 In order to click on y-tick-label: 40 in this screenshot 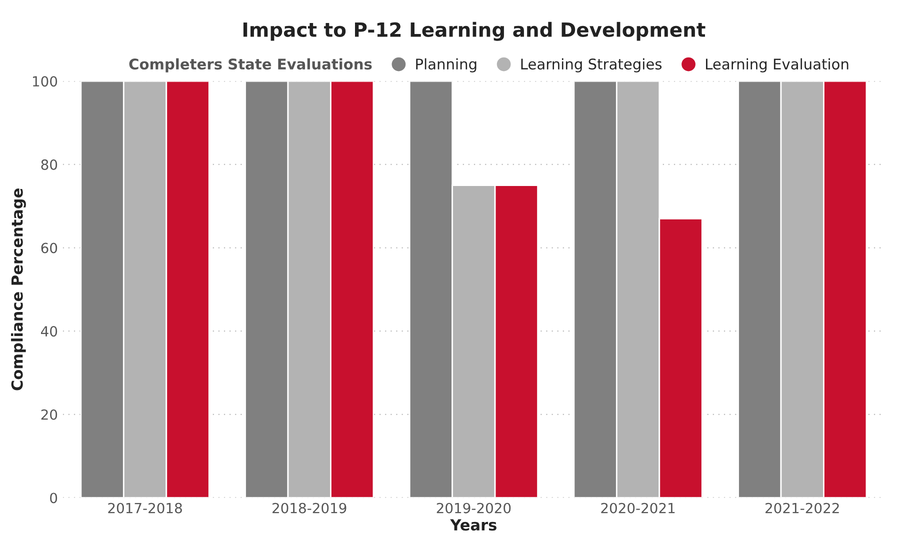, I will do `click(49, 331)`.